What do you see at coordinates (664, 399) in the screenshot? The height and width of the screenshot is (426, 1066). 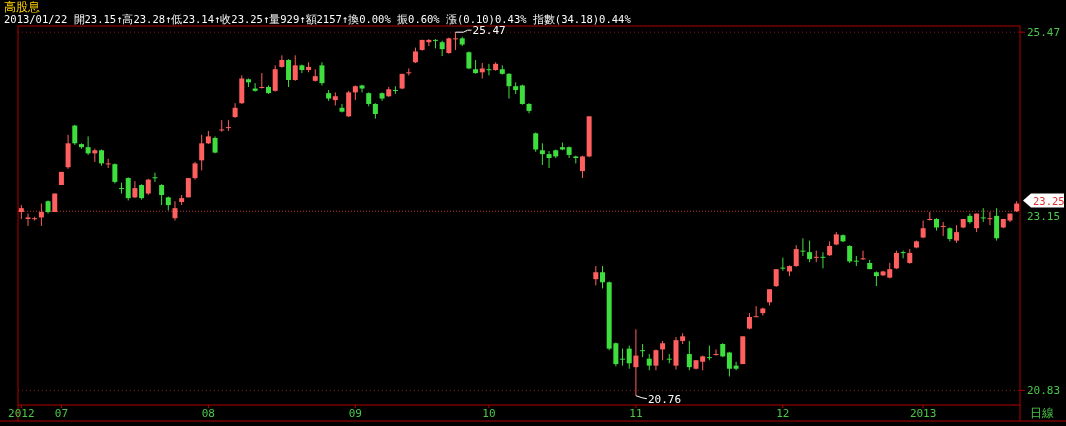 I see `annotation: 20.76` at bounding box center [664, 399].